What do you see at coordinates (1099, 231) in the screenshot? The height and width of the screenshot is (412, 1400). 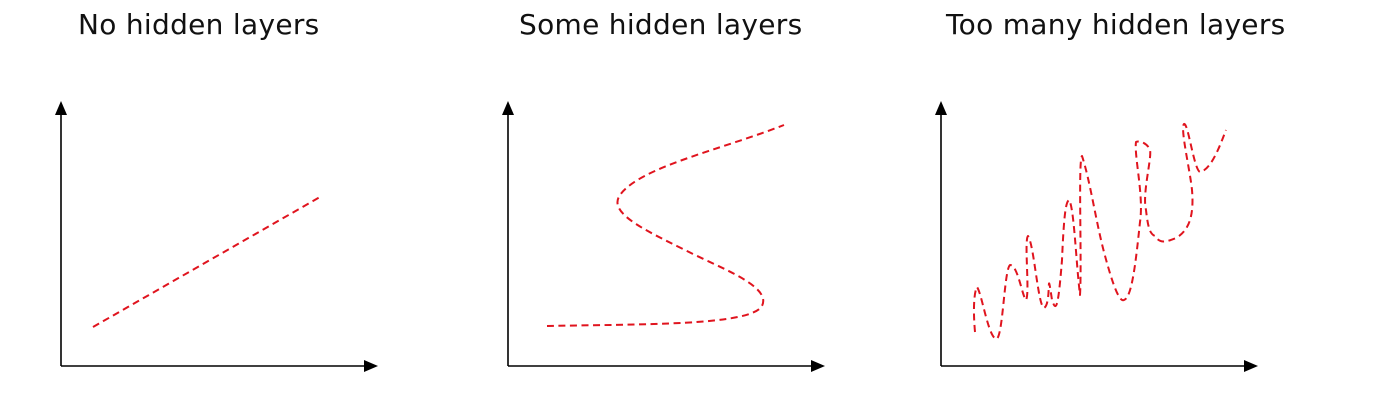 I see `panel-3-overfit-curve` at bounding box center [1099, 231].